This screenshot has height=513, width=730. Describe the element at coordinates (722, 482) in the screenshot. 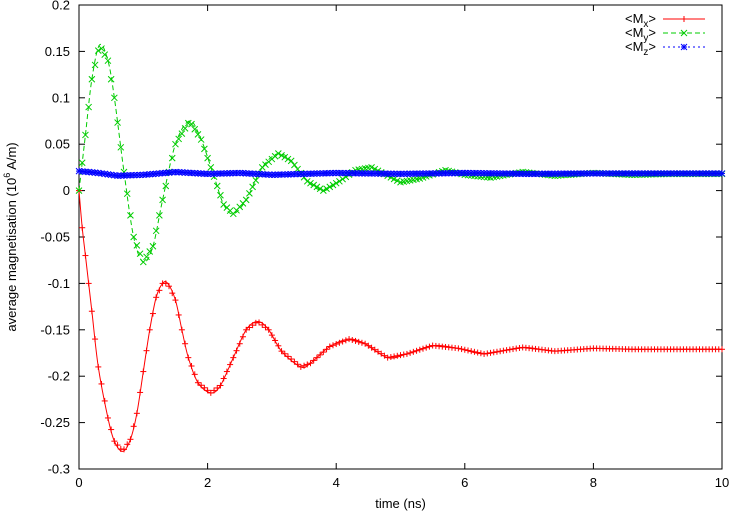

I see `x-tick-label: 10` at that location.